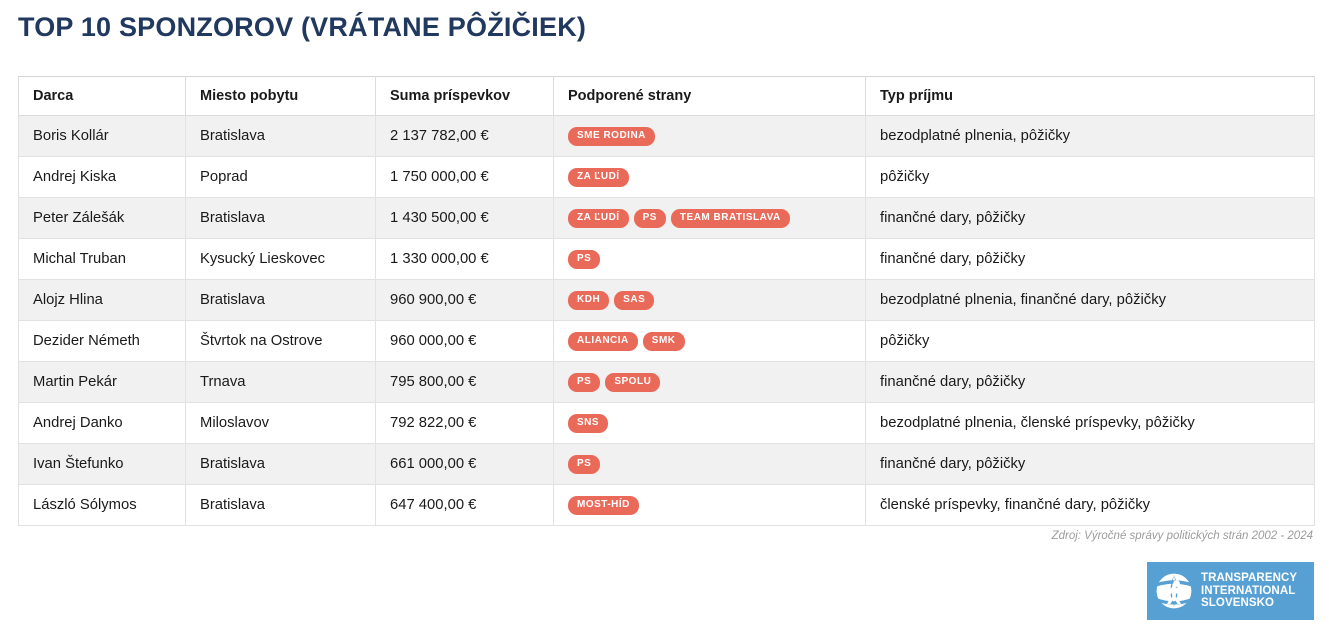  I want to click on ti-logo-line3: SLOVENSKO, so click(1238, 603).